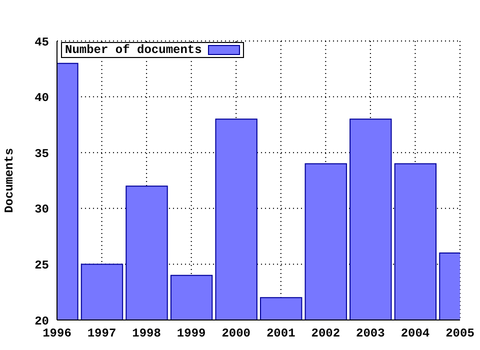 This screenshot has width=480, height=350. Describe the element at coordinates (41, 209) in the screenshot. I see `y-tick-label: 30` at that location.